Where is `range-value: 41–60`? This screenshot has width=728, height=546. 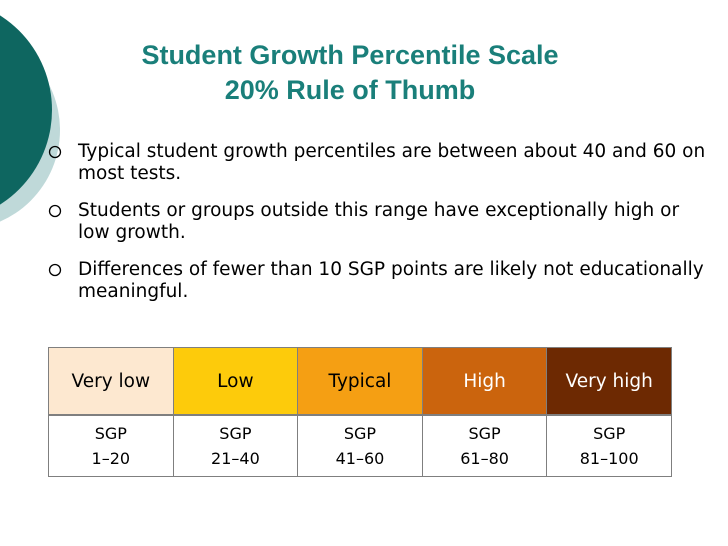
range-value: 41–60 is located at coordinates (360, 458).